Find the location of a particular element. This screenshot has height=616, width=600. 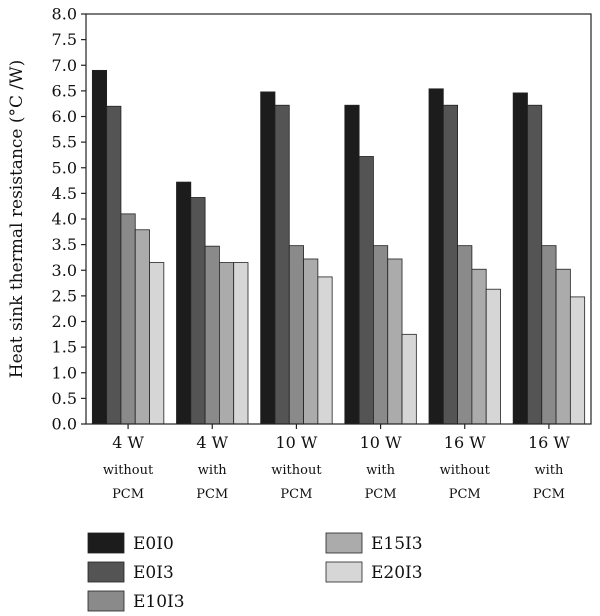

y-tick-label: 7.5 is located at coordinates (64, 39).